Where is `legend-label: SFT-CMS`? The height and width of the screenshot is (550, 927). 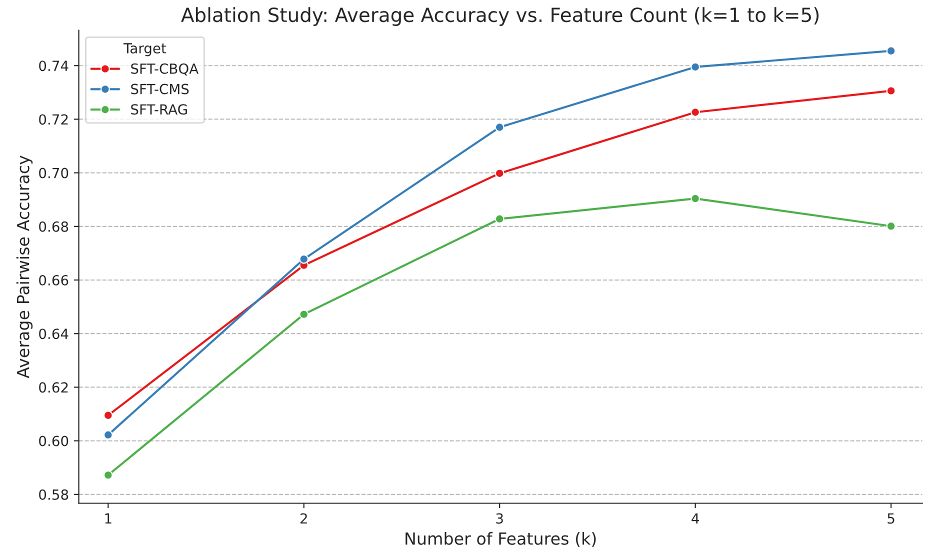 legend-label: SFT-CMS is located at coordinates (160, 89).